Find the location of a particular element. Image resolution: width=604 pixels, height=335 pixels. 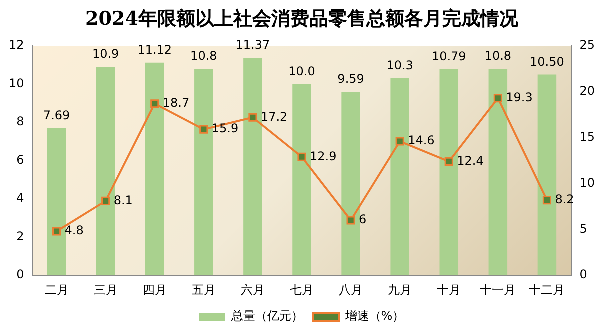

data-label: 4.8 is located at coordinates (74, 231).